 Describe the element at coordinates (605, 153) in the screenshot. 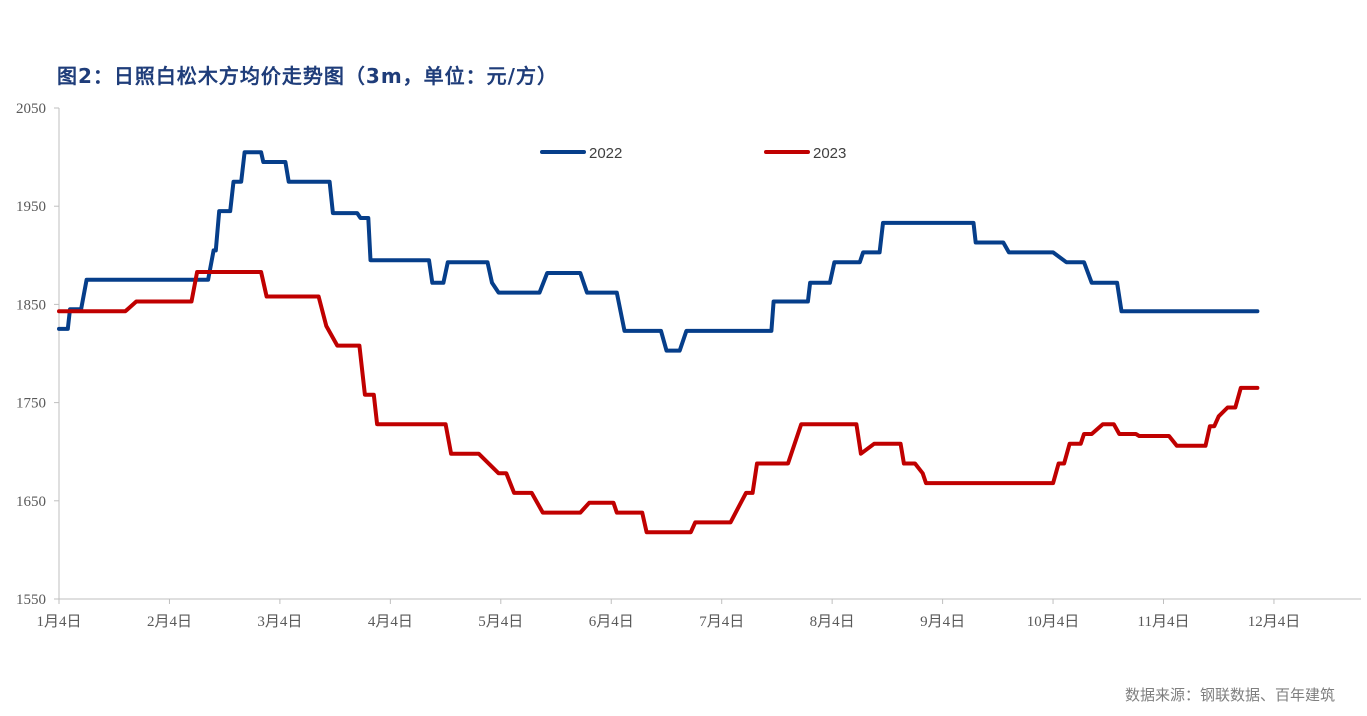

I see `legend-label-2022: 2022` at that location.